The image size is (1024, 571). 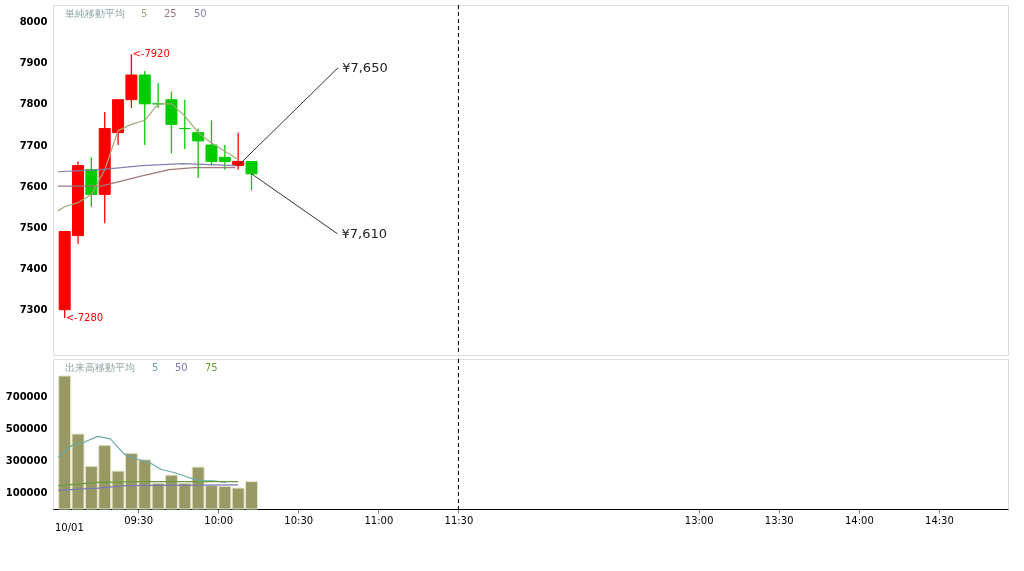 I want to click on x-tick-label: 11:30, so click(x=459, y=520).